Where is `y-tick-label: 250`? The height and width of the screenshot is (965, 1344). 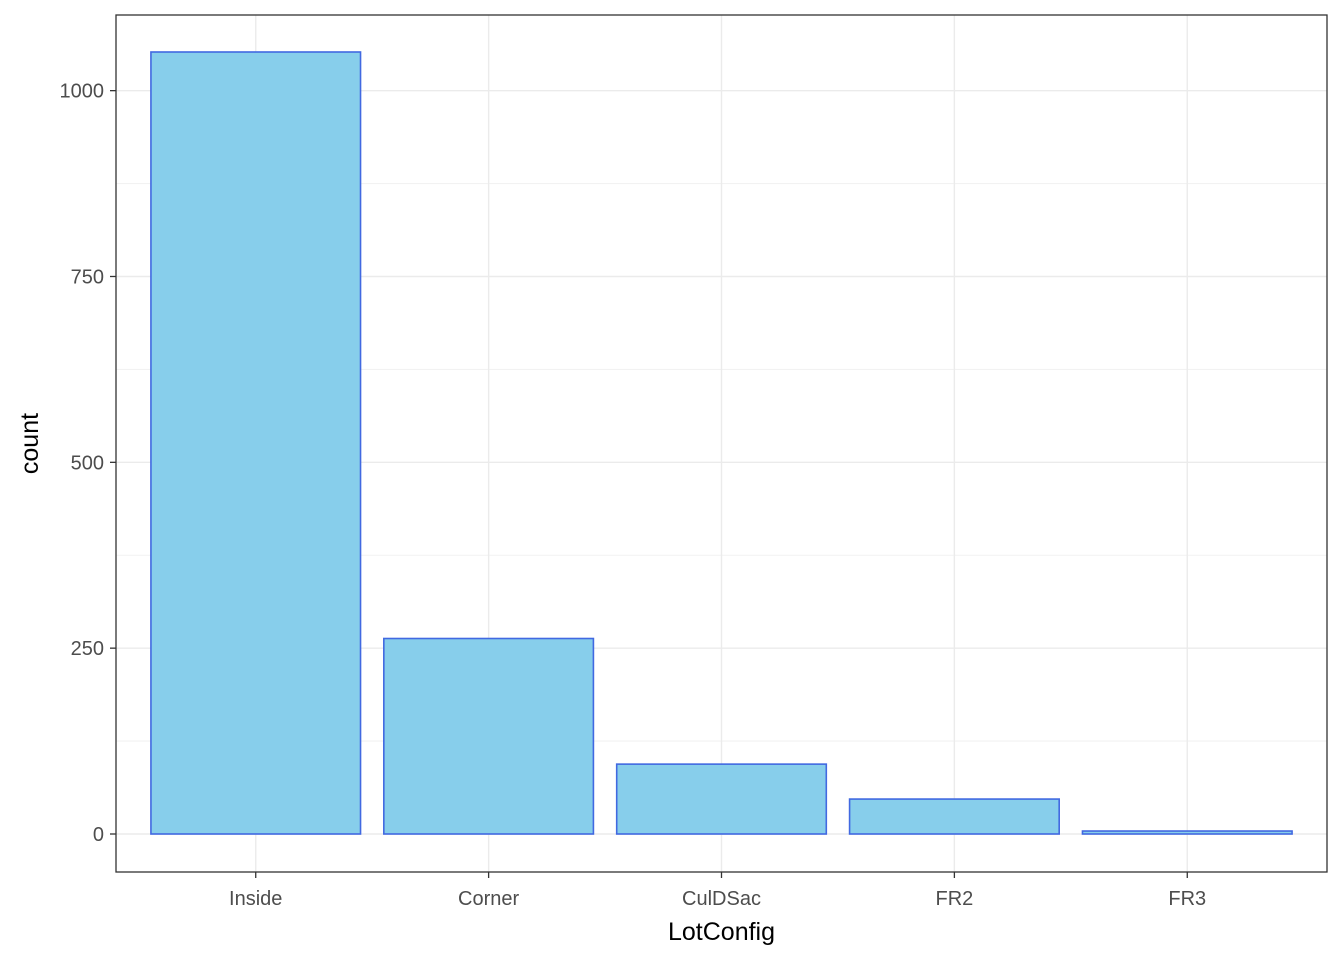
y-tick-label: 250 is located at coordinates (87, 649).